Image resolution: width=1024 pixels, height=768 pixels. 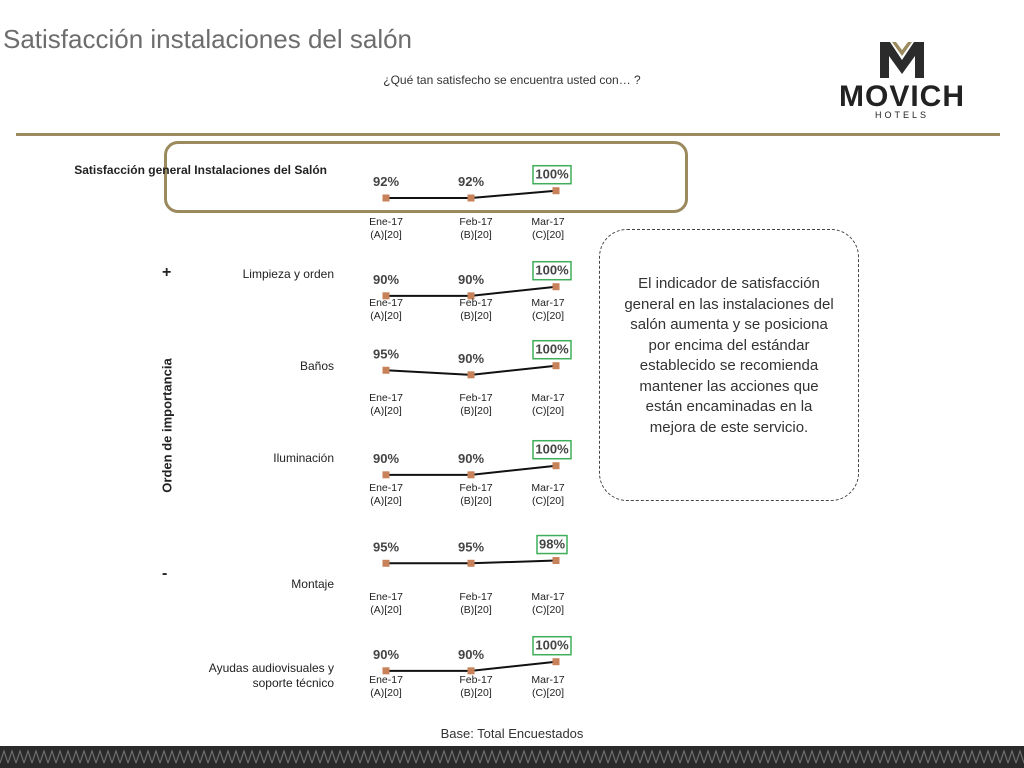 What do you see at coordinates (386, 654) in the screenshot?
I see `data-label-5-0: 90%` at bounding box center [386, 654].